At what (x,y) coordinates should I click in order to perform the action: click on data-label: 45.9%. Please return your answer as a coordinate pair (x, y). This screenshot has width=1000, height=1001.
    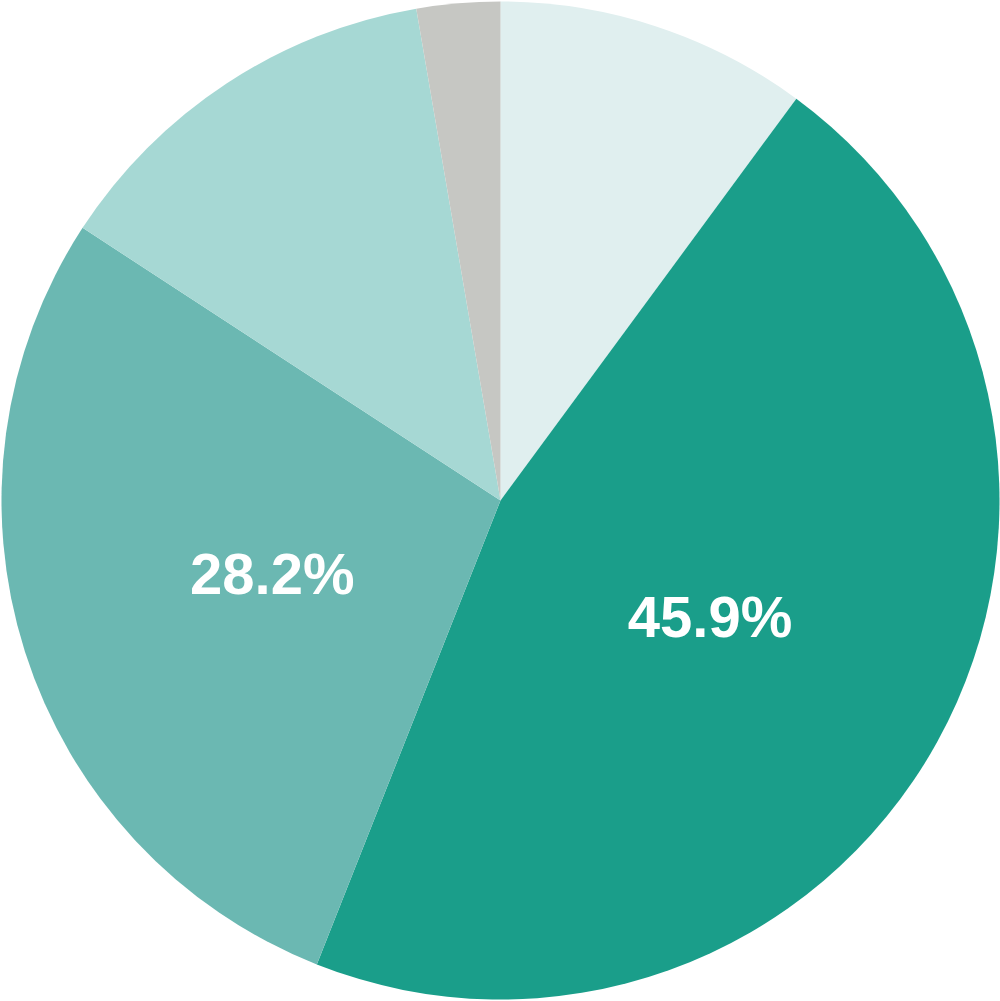
    Looking at the image, I should click on (710, 617).